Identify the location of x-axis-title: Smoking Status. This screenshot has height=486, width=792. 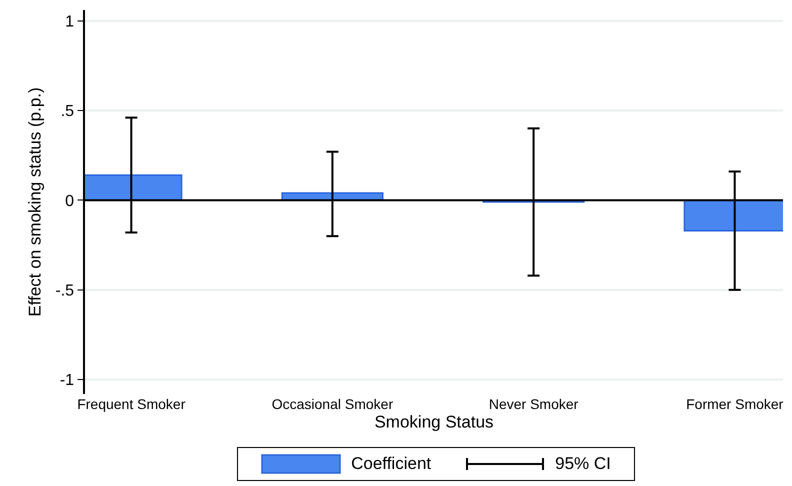
(434, 422).